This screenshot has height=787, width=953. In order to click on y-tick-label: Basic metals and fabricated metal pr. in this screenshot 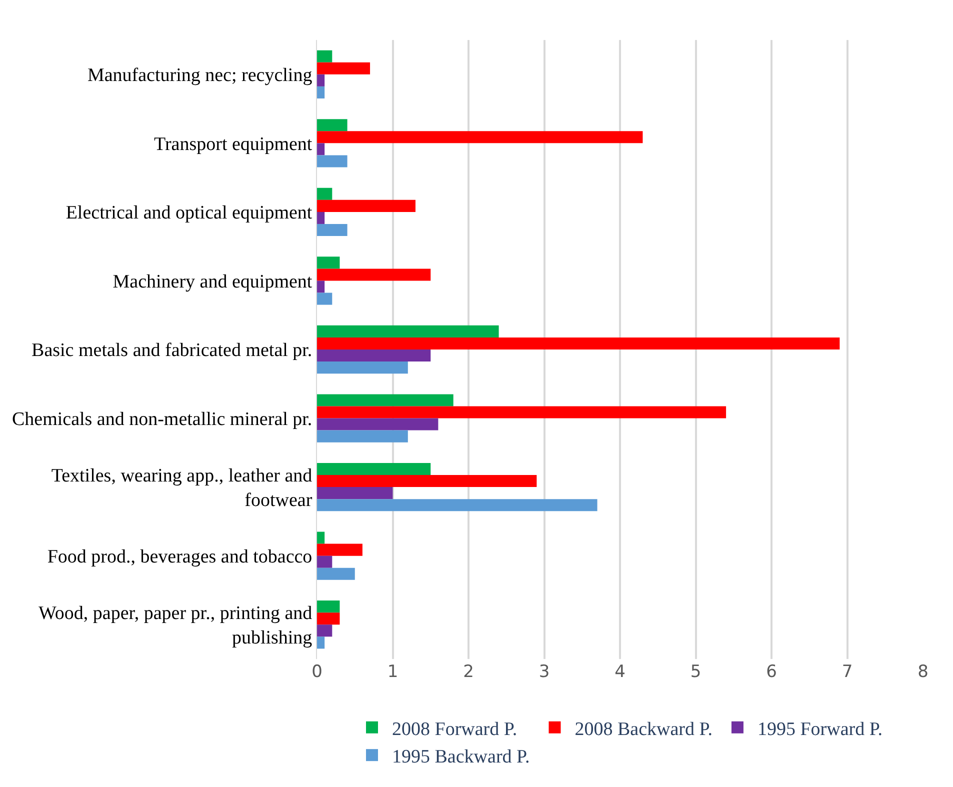, I will do `click(172, 351)`.